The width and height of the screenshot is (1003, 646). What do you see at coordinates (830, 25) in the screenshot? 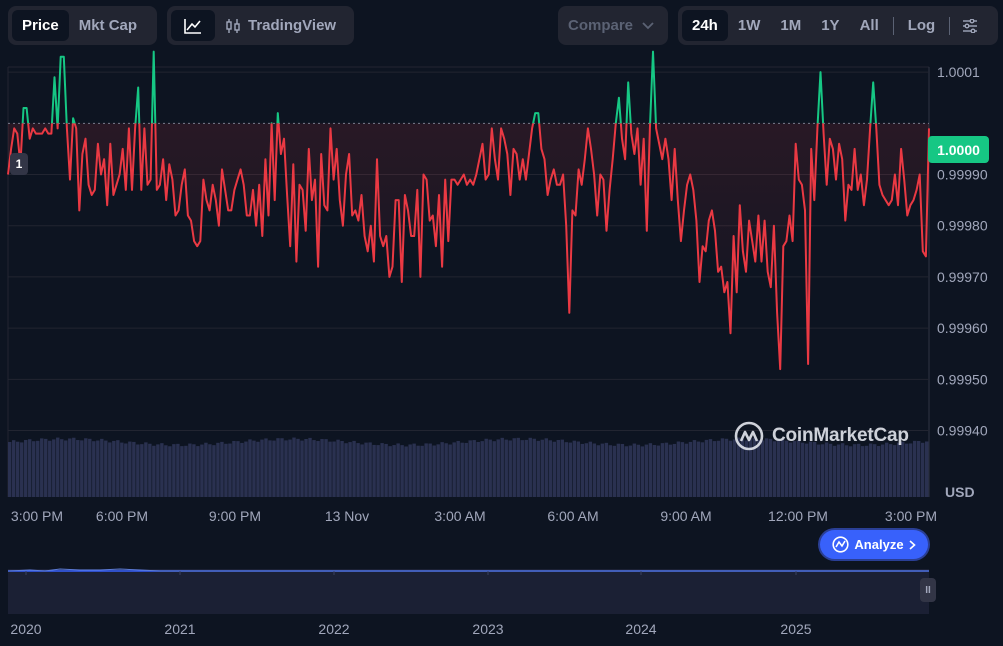
I see `range-1y: 1Y` at bounding box center [830, 25].